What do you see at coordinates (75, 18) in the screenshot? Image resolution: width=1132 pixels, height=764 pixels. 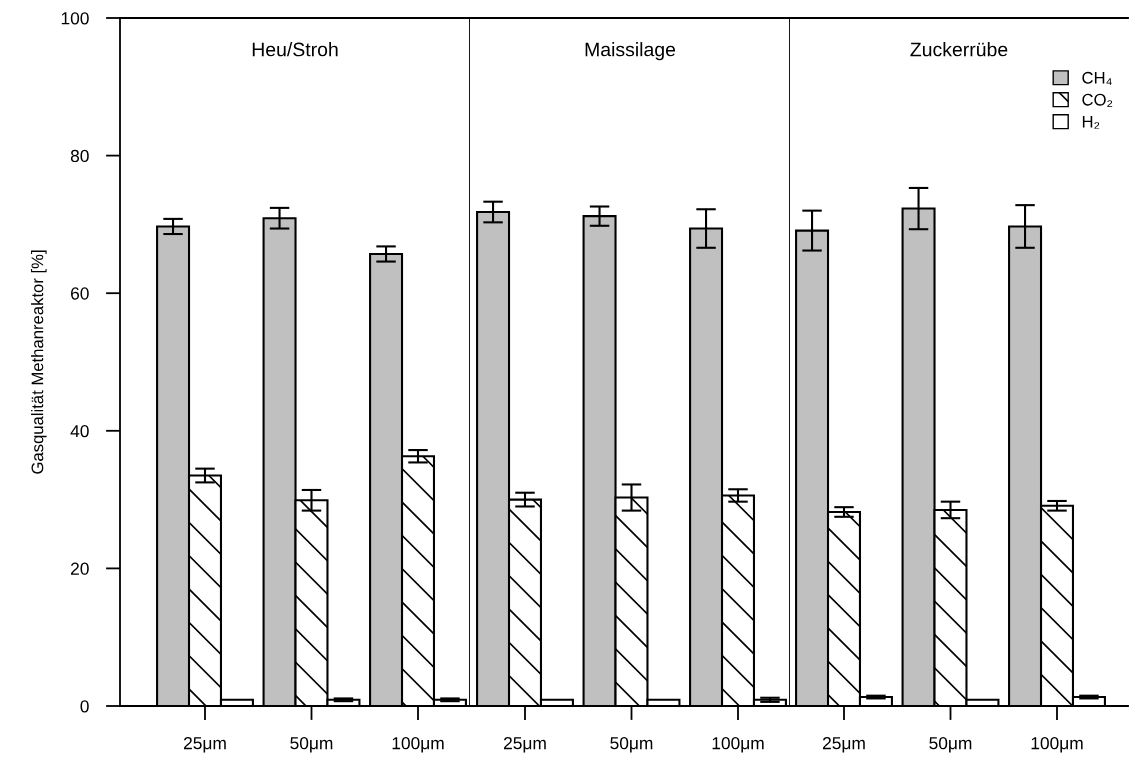 I see `y-tick-label: 100` at bounding box center [75, 18].